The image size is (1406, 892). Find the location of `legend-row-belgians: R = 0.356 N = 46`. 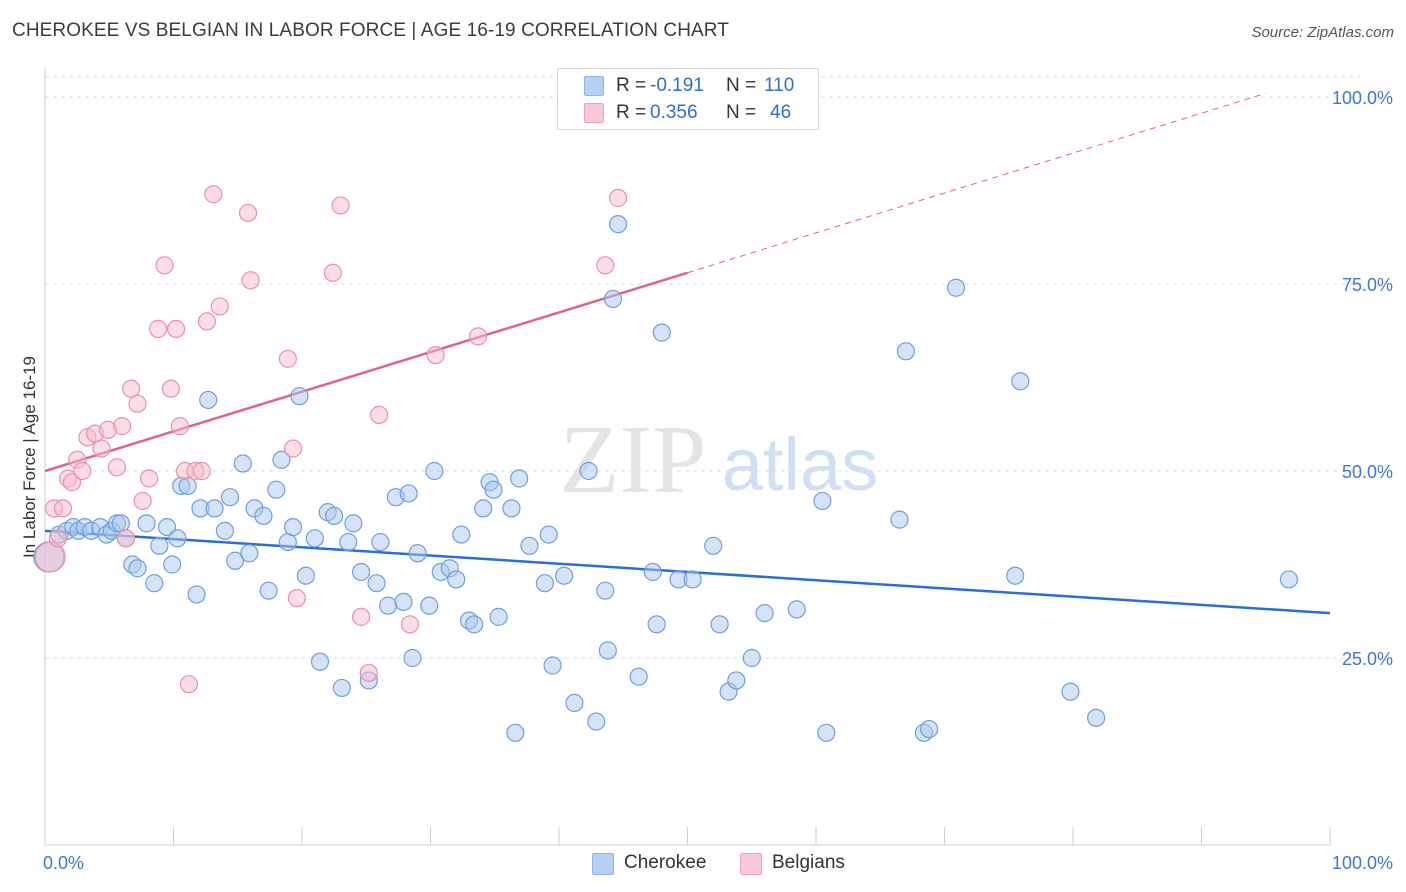

legend-row-belgians: R = 0.356 N = 46 is located at coordinates (688, 114).